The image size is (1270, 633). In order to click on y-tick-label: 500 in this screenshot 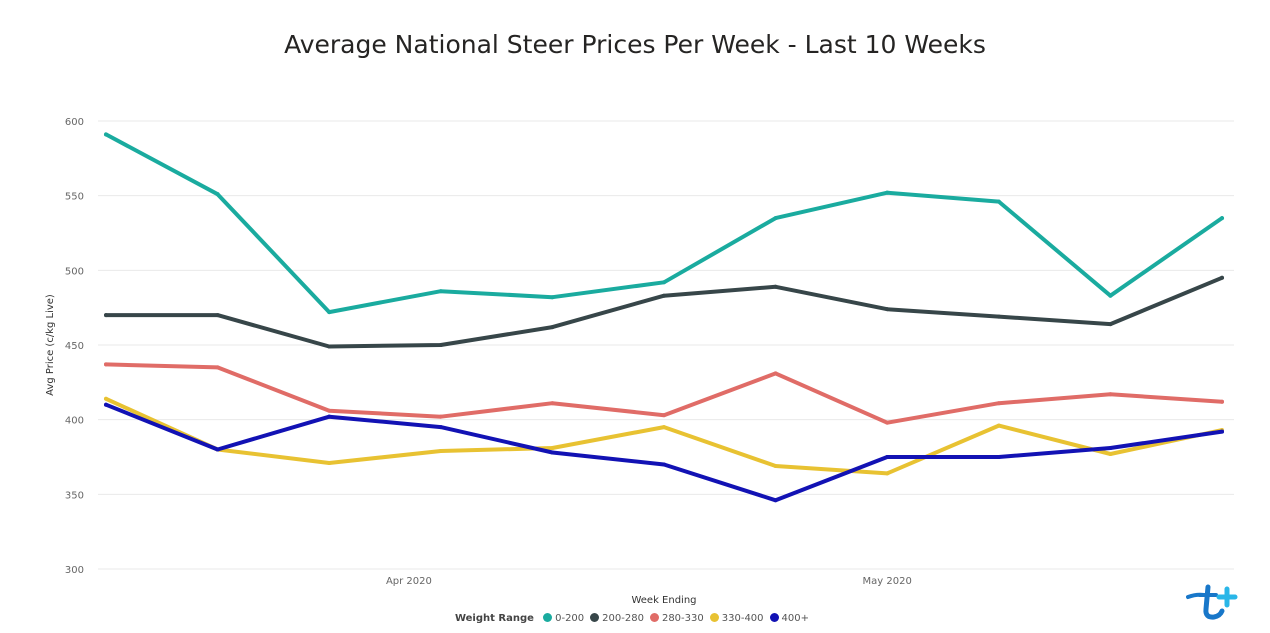, I will do `click(74, 271)`.